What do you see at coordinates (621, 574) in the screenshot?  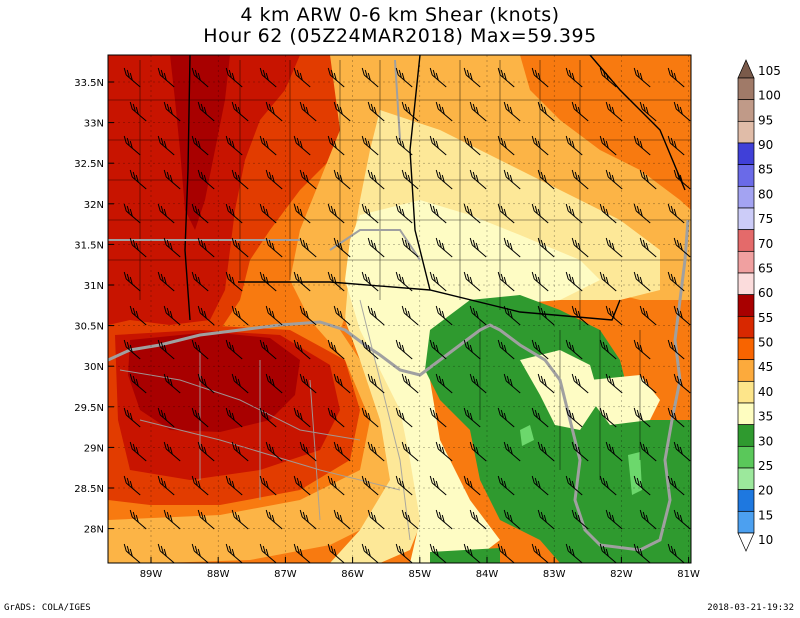 I see `lon-label: 82W` at bounding box center [621, 574].